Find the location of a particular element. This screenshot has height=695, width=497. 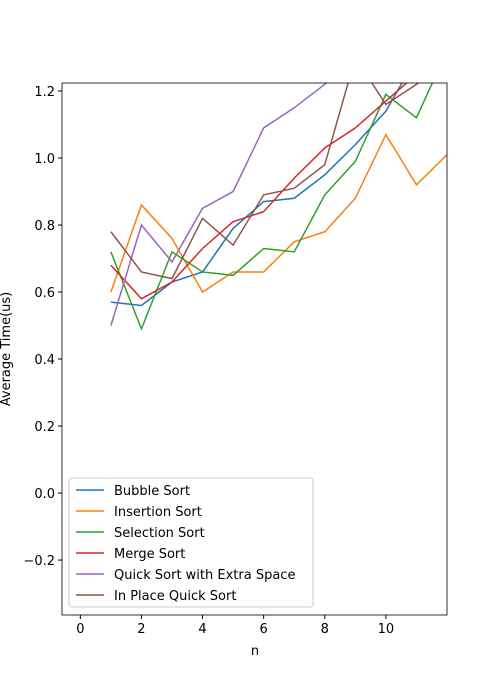

x-tick-label: 10 is located at coordinates (386, 629).